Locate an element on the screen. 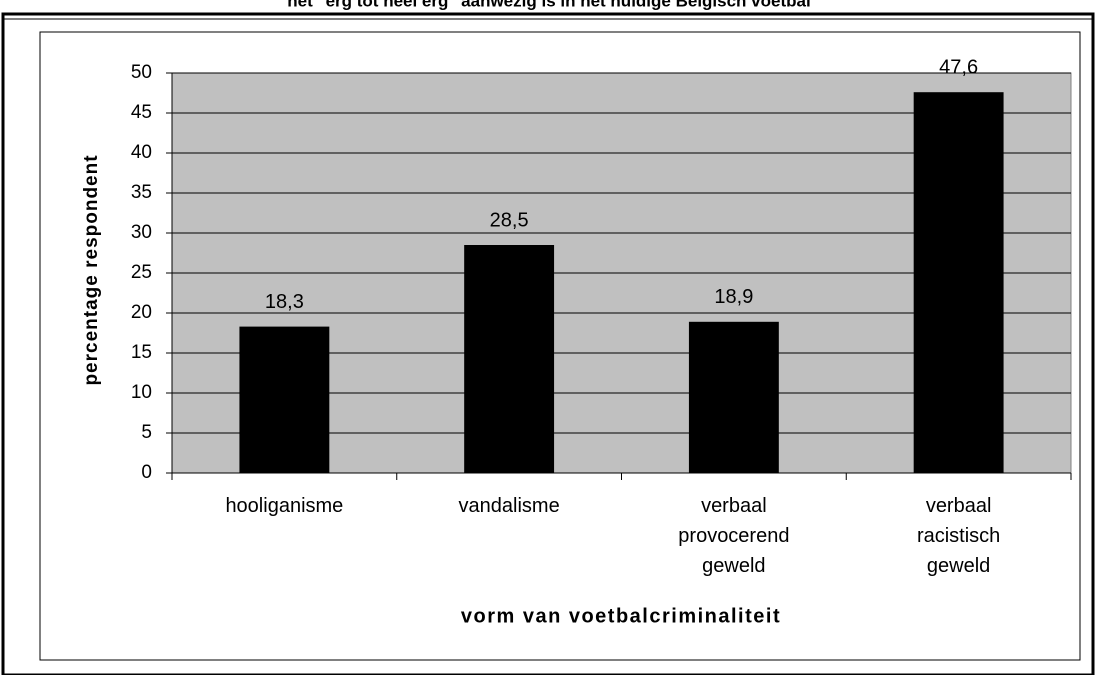  x-tick-label-line: hooliganisme is located at coordinates (284, 506).